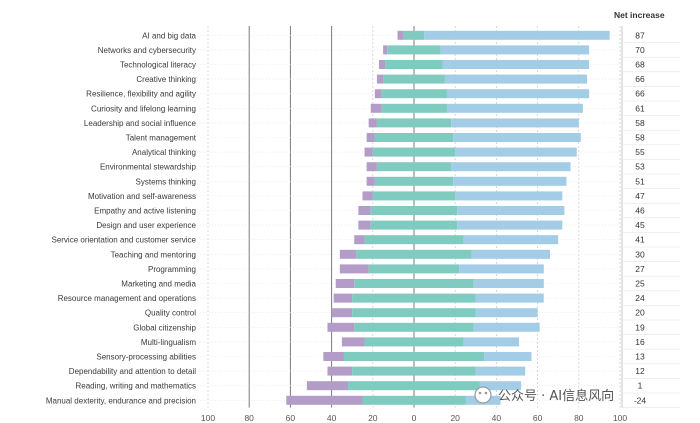 The width and height of the screenshot is (700, 423). What do you see at coordinates (640, 254) in the screenshot?
I see `net-increase-value: 30` at bounding box center [640, 254].